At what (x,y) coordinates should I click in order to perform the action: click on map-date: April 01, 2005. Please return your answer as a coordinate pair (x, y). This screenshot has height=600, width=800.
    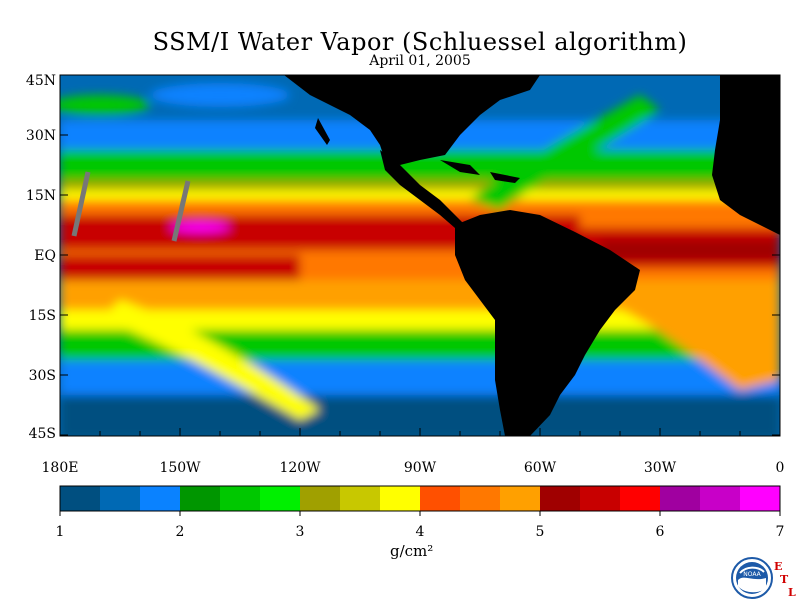
    Looking at the image, I should click on (420, 61).